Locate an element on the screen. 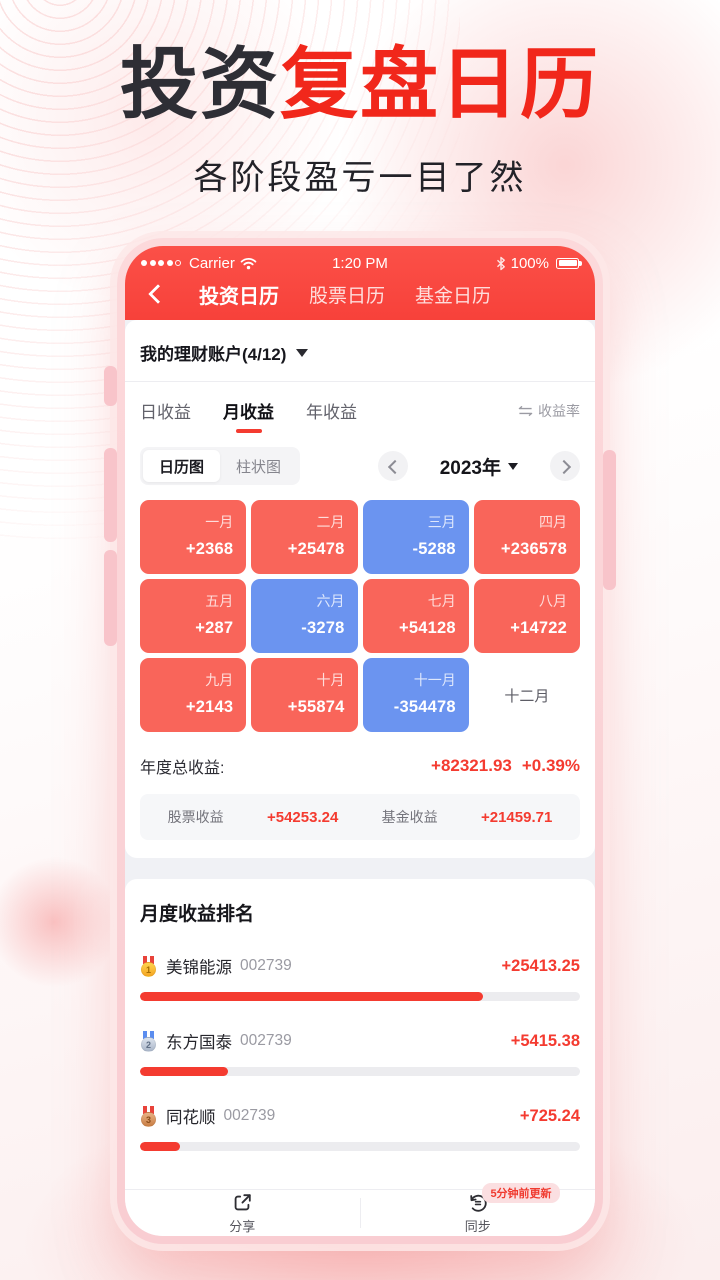 Image resolution: width=720 pixels, height=1280 pixels. month-value: +54128 is located at coordinates (427, 628).